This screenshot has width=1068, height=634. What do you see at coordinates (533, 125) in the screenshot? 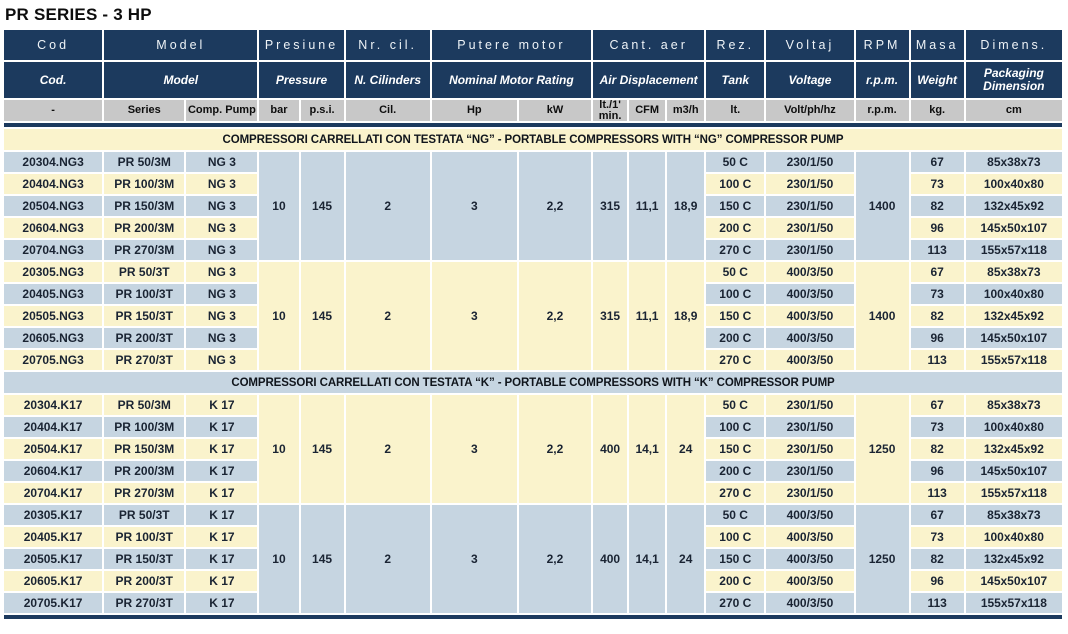
I see `header-separator-bar` at bounding box center [533, 125].